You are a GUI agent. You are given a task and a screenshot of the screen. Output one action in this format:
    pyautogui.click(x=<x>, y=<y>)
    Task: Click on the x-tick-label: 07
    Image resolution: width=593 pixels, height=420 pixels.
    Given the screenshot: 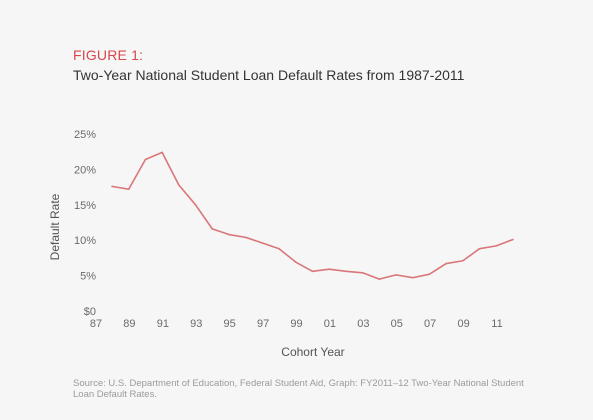 What is the action you would take?
    pyautogui.click(x=430, y=324)
    